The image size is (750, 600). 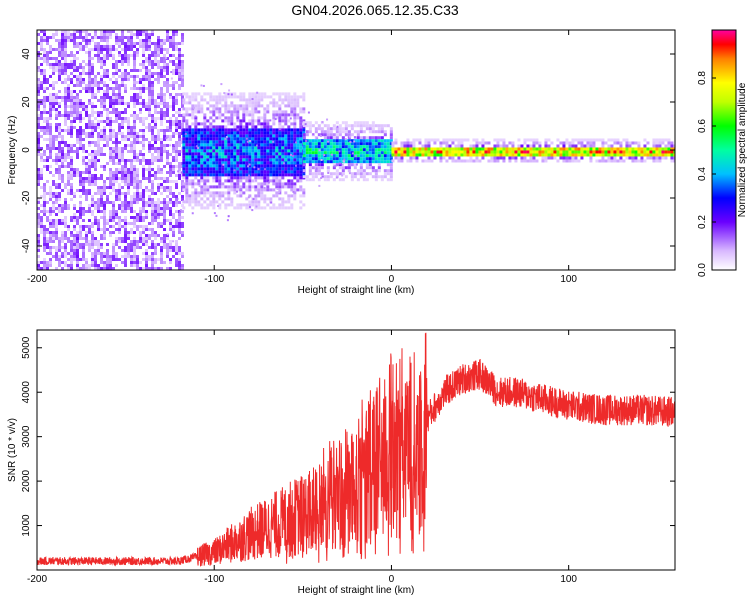 I want to click on colorbar-tick-label: 0.4, so click(x=702, y=174).